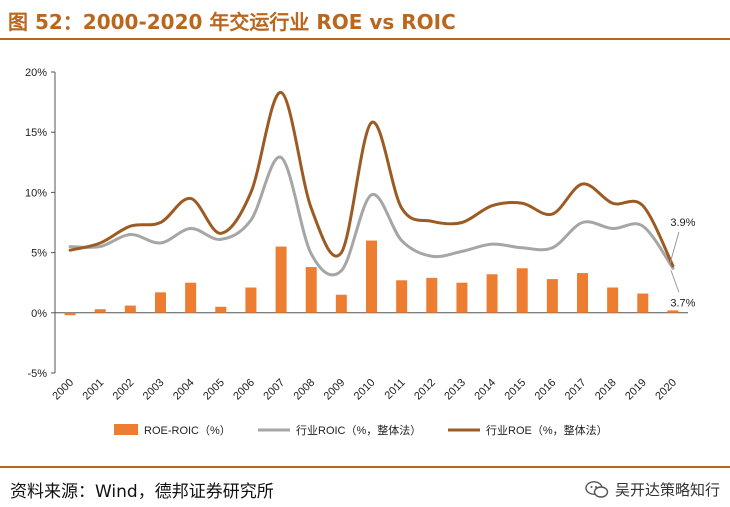 The image size is (730, 507). I want to click on annotation-label-roic: 3.7%, so click(682, 303).